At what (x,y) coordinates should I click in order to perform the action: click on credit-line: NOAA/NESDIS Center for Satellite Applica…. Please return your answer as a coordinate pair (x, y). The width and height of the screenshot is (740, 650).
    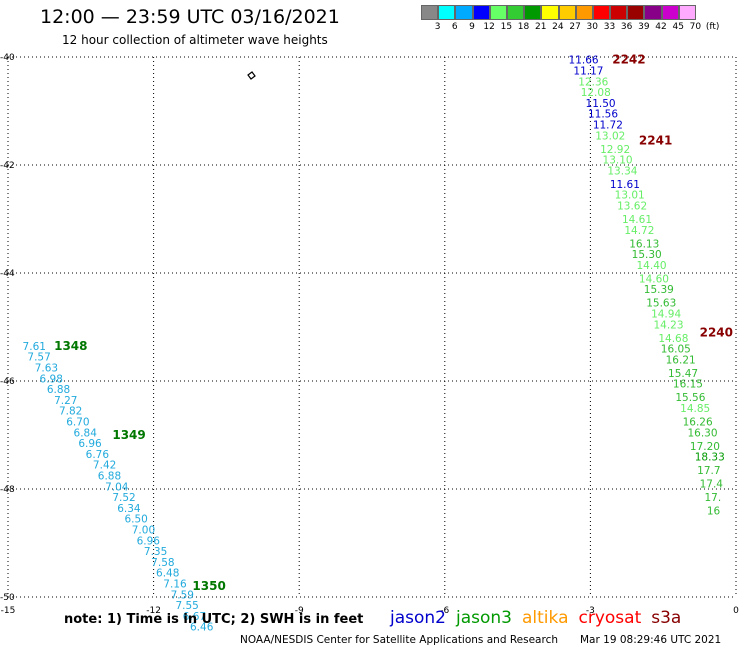
    Looking at the image, I should click on (480, 640).